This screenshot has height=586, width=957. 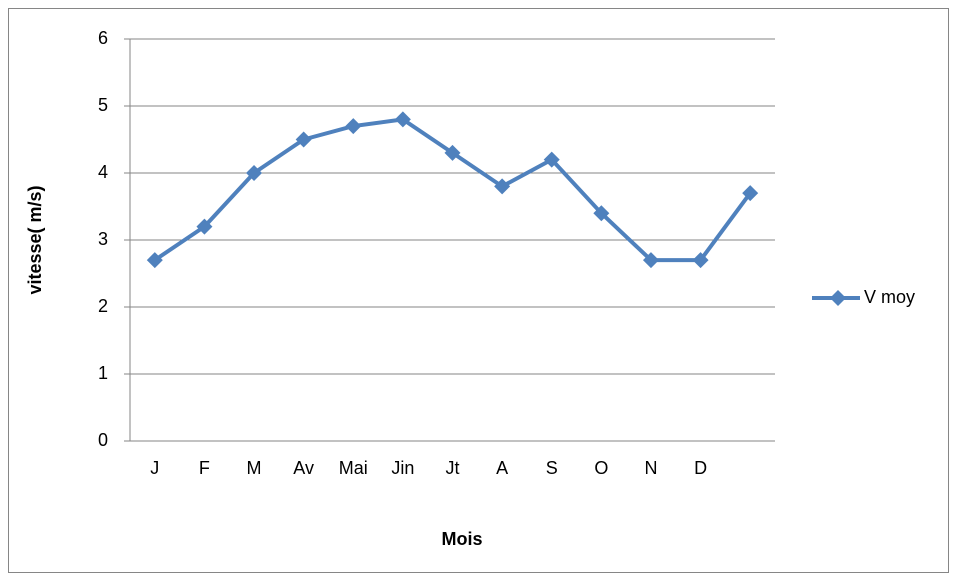 What do you see at coordinates (889, 297) in the screenshot?
I see `legend-label: V moy` at bounding box center [889, 297].